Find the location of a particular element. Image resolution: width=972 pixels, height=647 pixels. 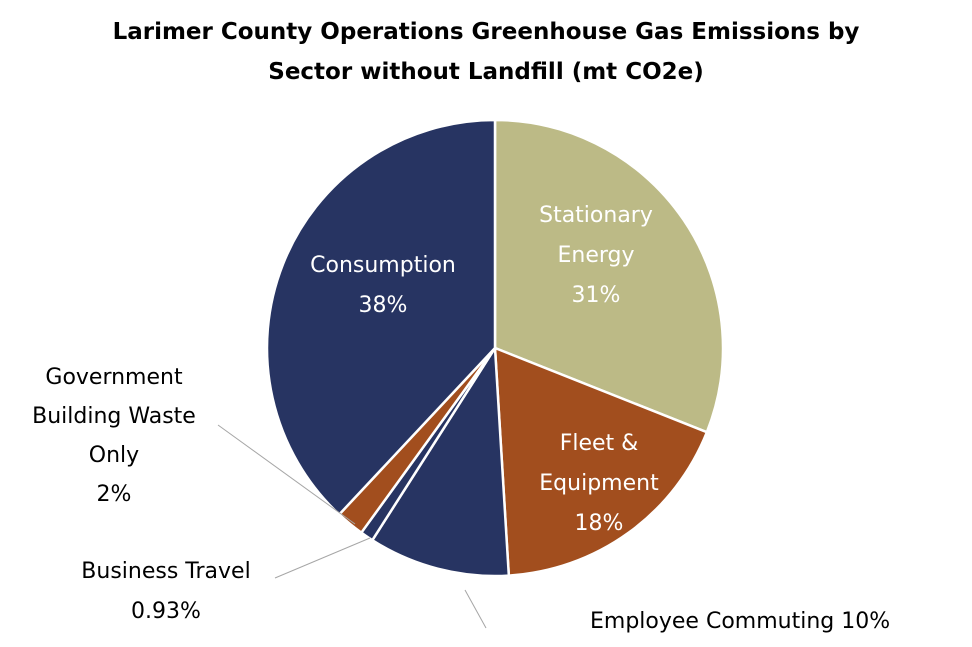

data-label-employee-commuting: Employee Commuting 10% is located at coordinates (740, 621).